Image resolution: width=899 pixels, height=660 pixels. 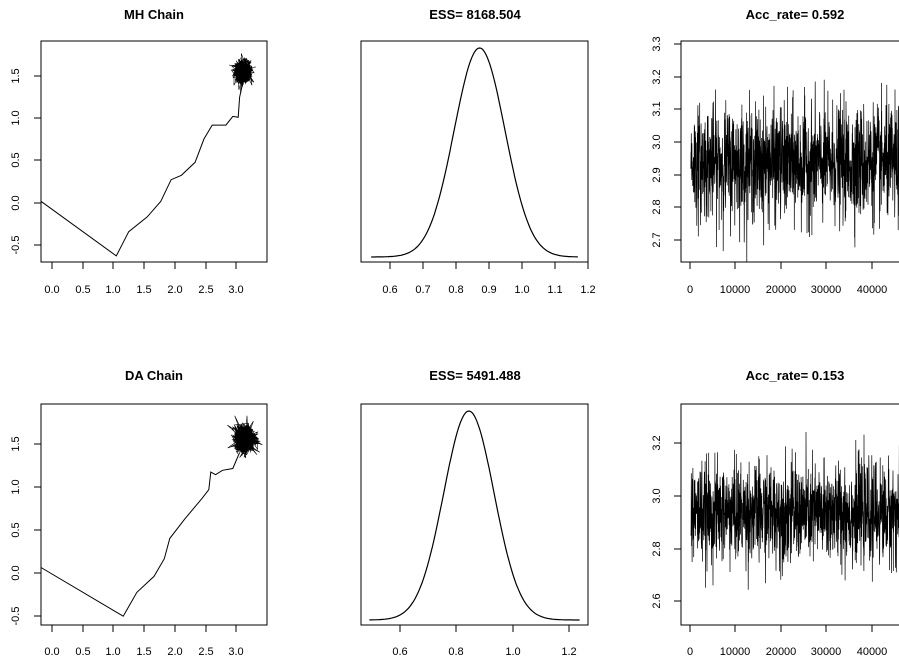 I want to click on y-tick-label: 3.3, so click(x=657, y=43).